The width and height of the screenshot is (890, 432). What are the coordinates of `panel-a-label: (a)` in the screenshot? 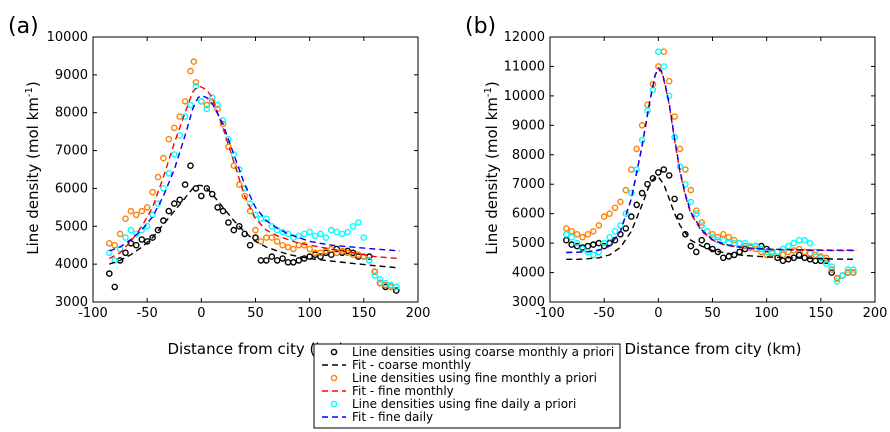 It's located at (23, 26).